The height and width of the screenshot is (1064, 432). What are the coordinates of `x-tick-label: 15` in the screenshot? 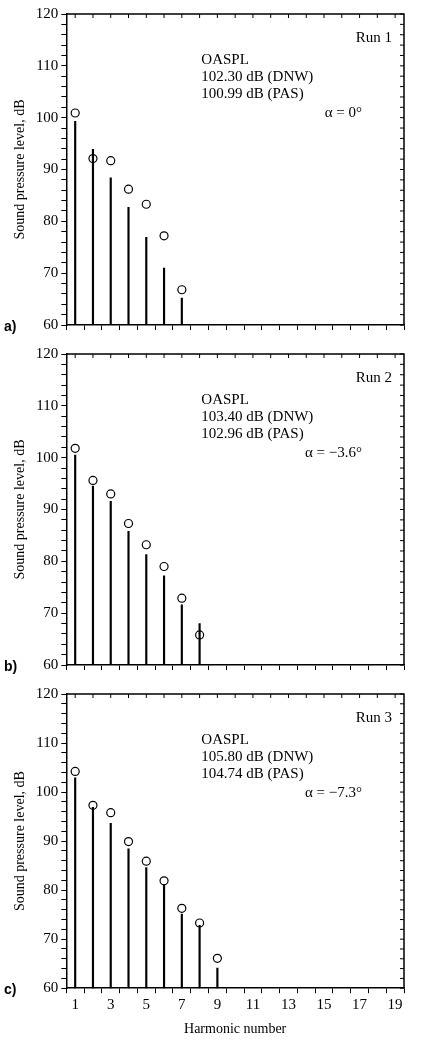 It's located at (324, 1004).